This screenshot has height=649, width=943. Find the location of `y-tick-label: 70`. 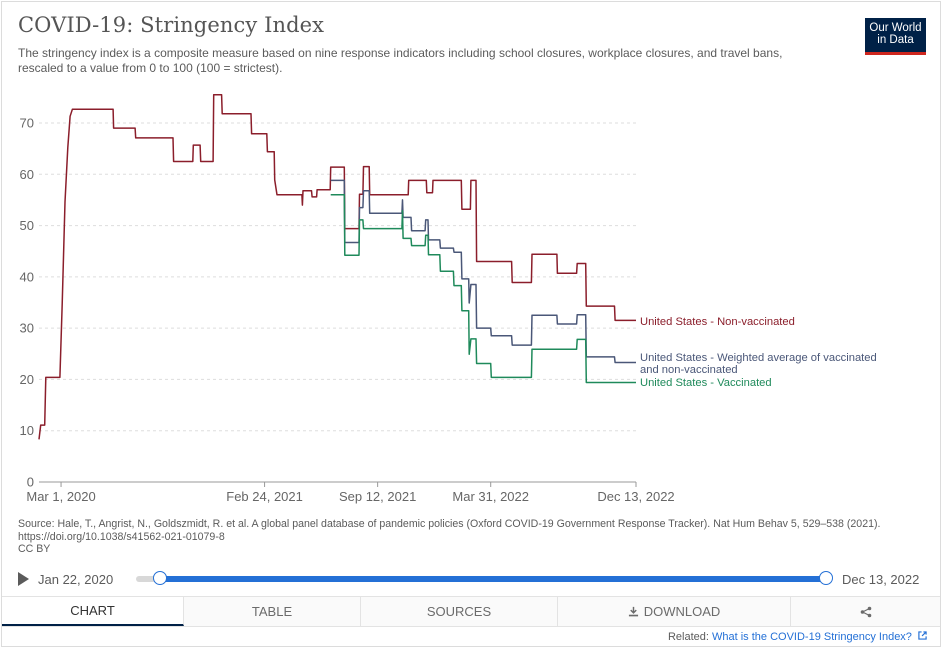

y-tick-label: 70 is located at coordinates (27, 123).